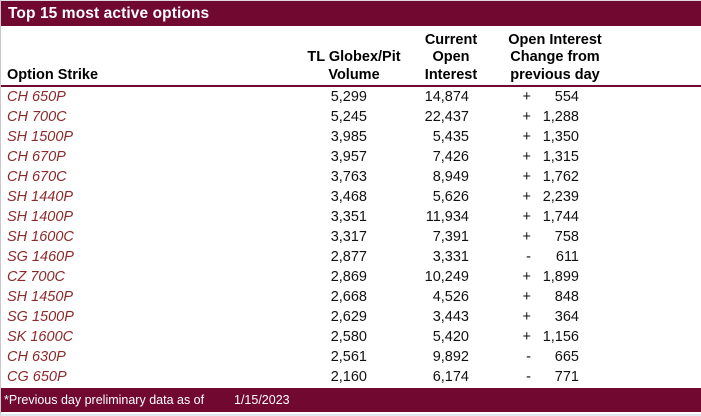 The height and width of the screenshot is (416, 701). I want to click on oi-change-cell: + 1,899, so click(524, 277).